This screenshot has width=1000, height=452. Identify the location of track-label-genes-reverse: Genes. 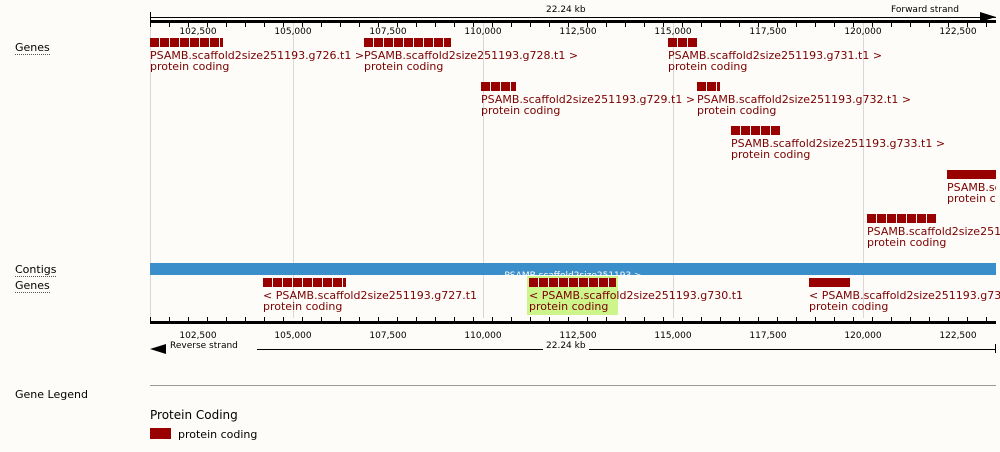
(32, 286).